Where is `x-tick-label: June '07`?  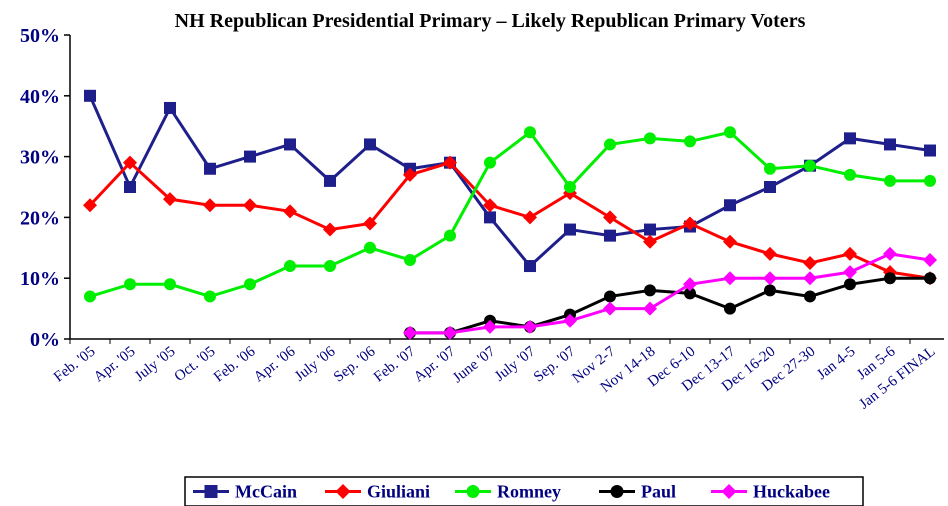
x-tick-label: June '07 is located at coordinates (474, 364).